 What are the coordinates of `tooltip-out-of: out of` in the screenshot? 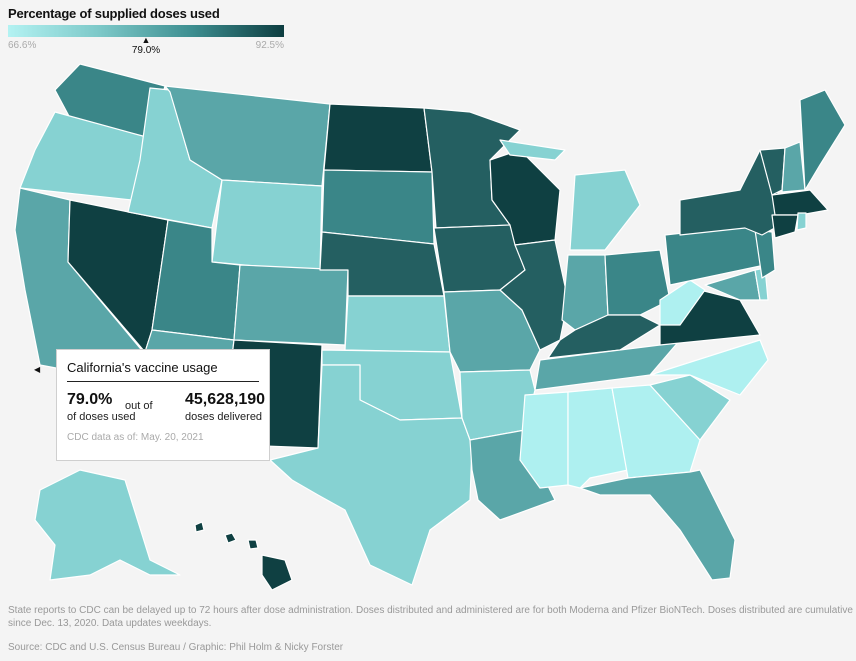 It's located at (139, 406).